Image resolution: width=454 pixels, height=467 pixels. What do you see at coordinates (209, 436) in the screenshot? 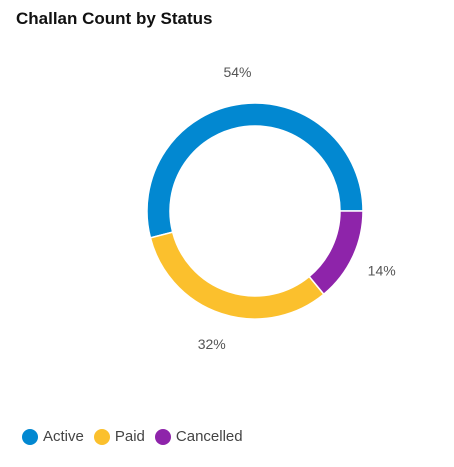
I see `legend-label-cancelled: Cancelled` at bounding box center [209, 436].